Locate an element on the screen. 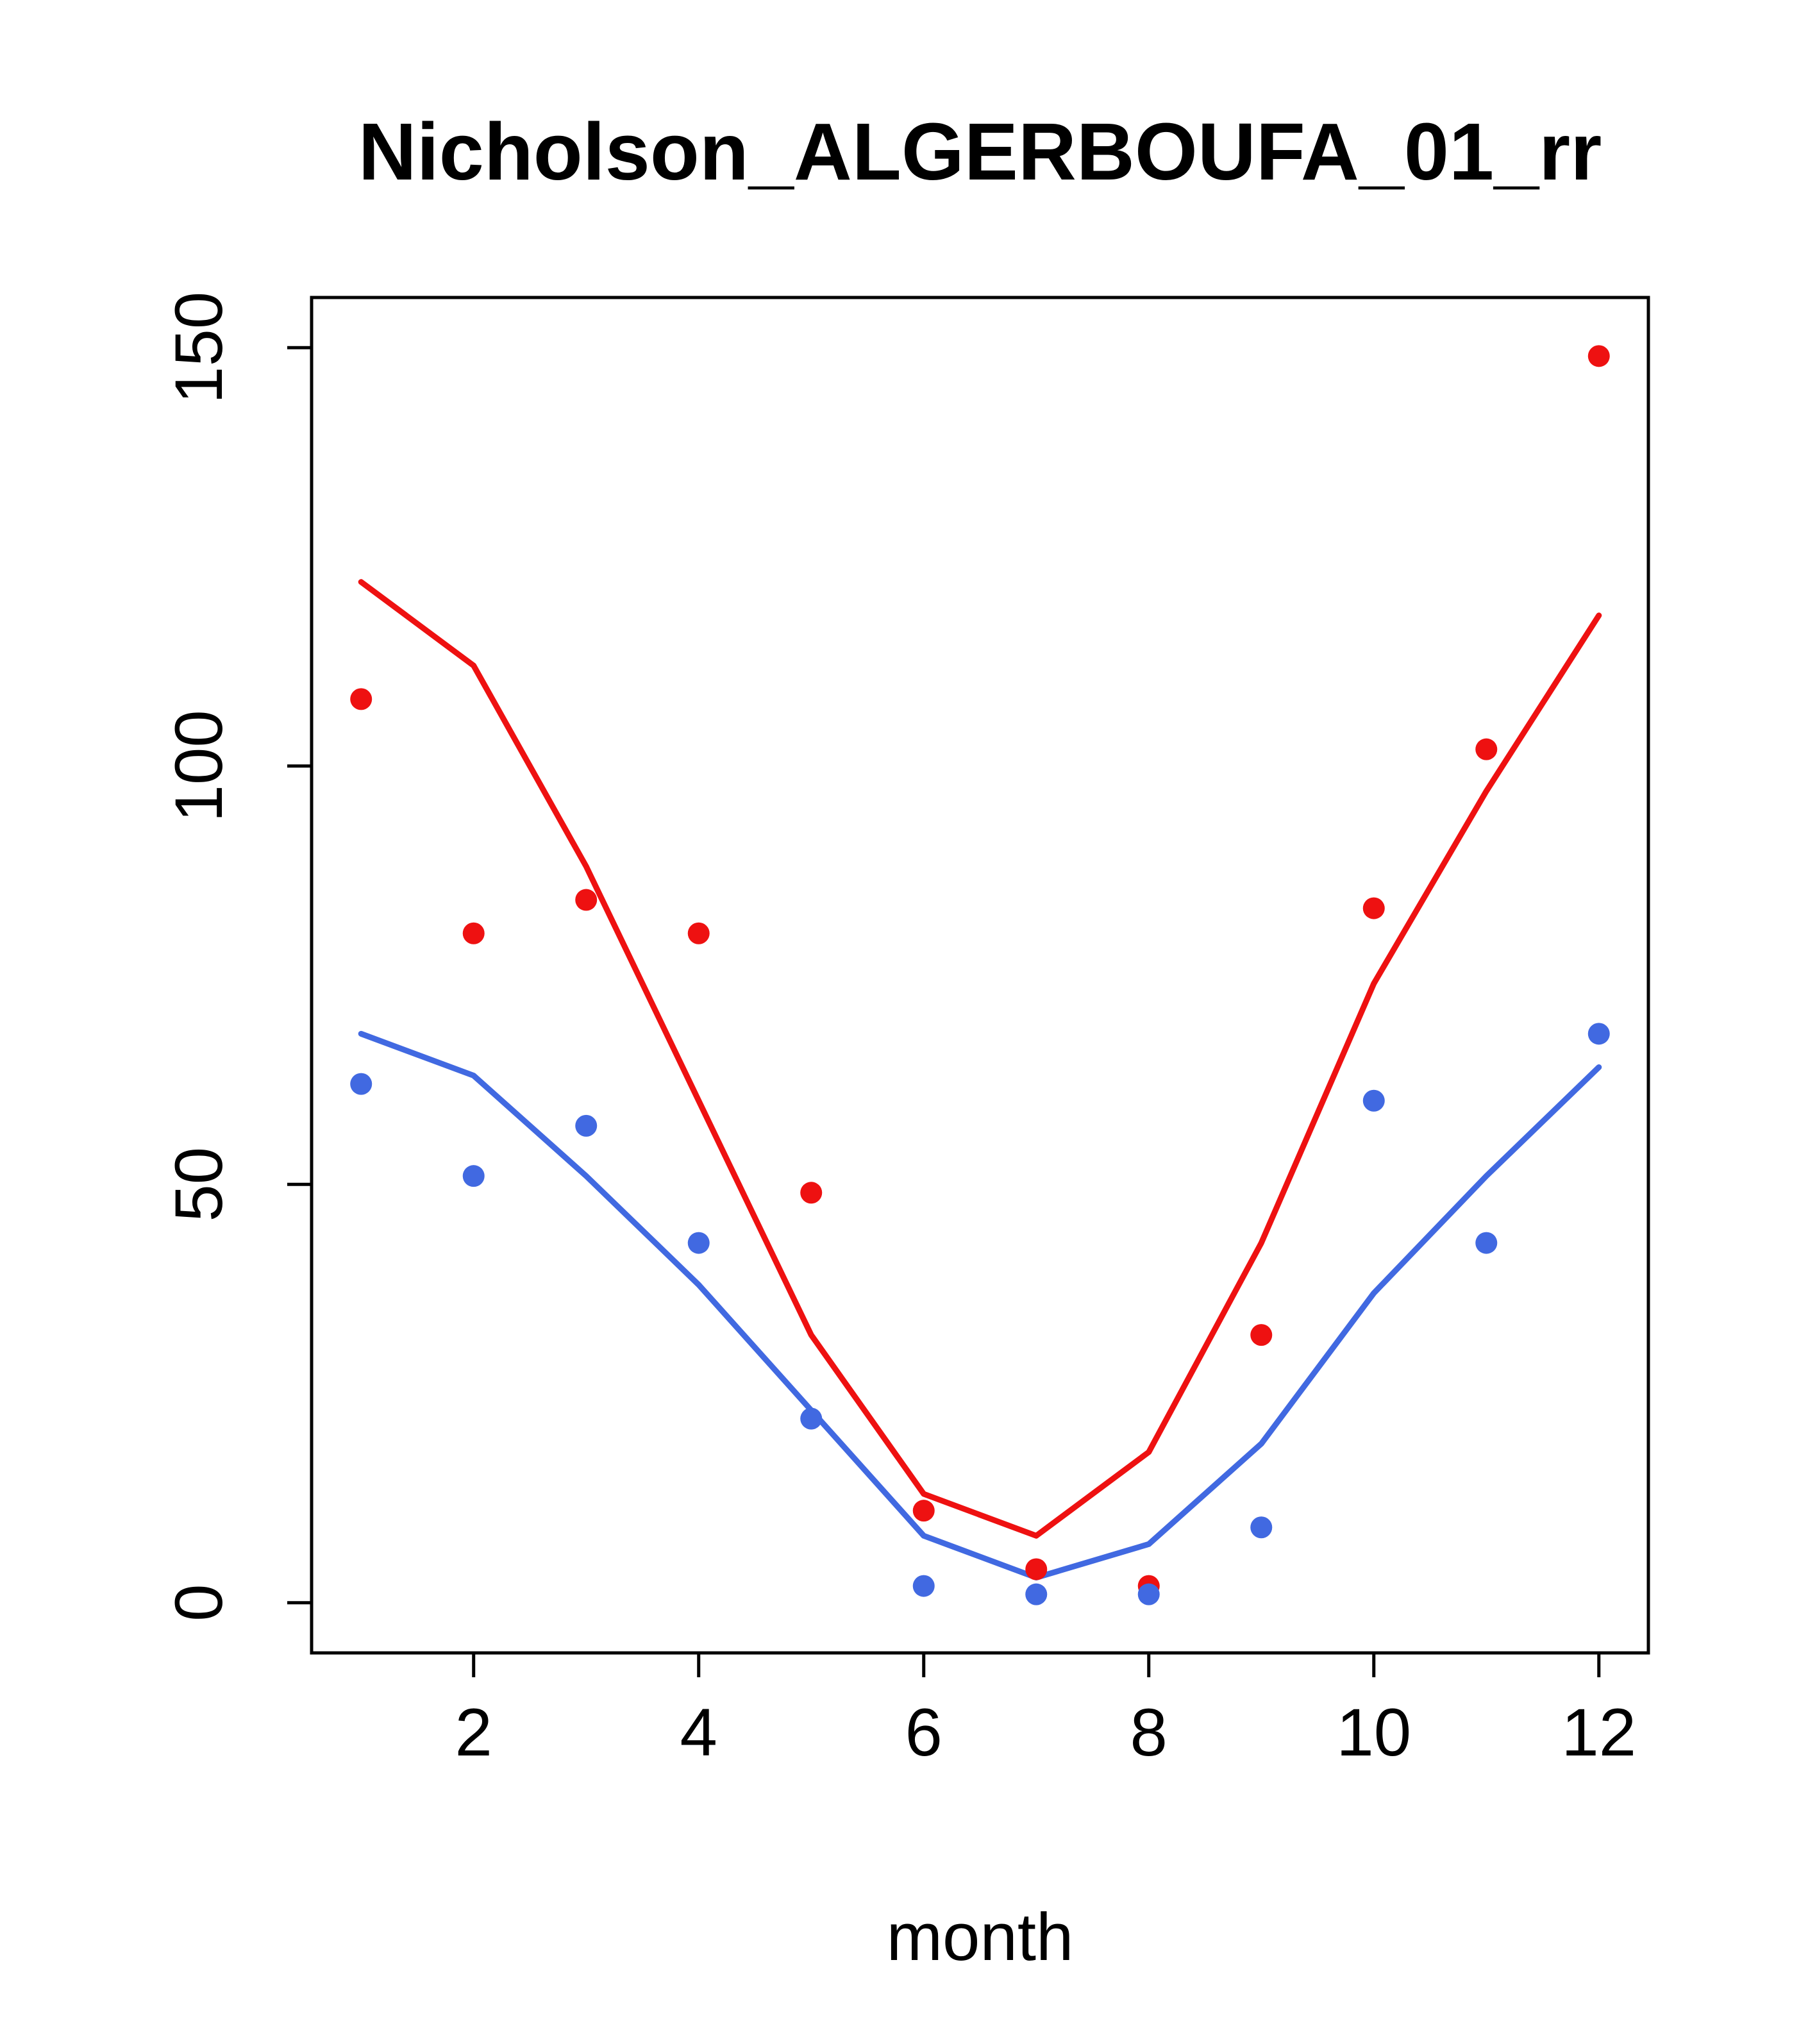 This screenshot has height=2044, width=1817. chart-title: Nicholson_ALGERBOUFA_01_rr is located at coordinates (980, 151).